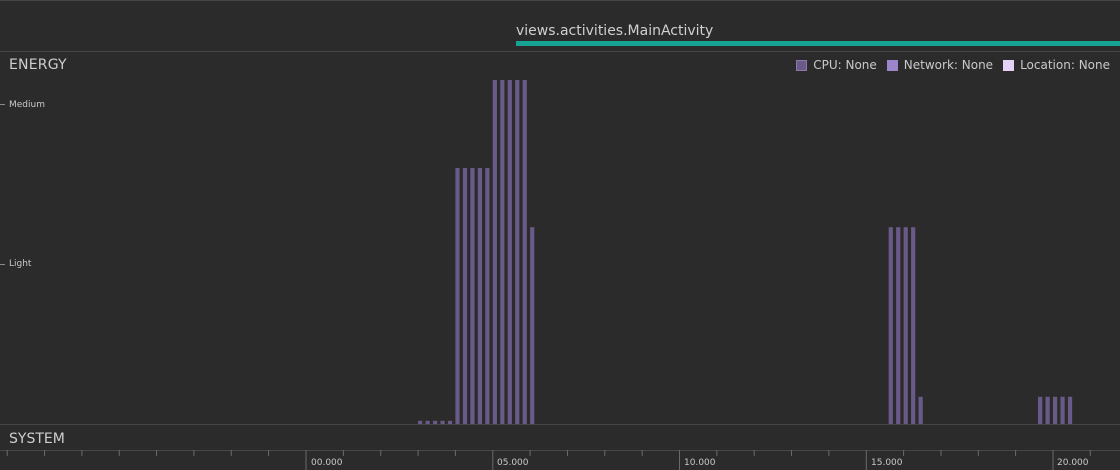 The image size is (1120, 470). What do you see at coordinates (887, 463) in the screenshot?
I see `time-label-15: 15.000` at bounding box center [887, 463].